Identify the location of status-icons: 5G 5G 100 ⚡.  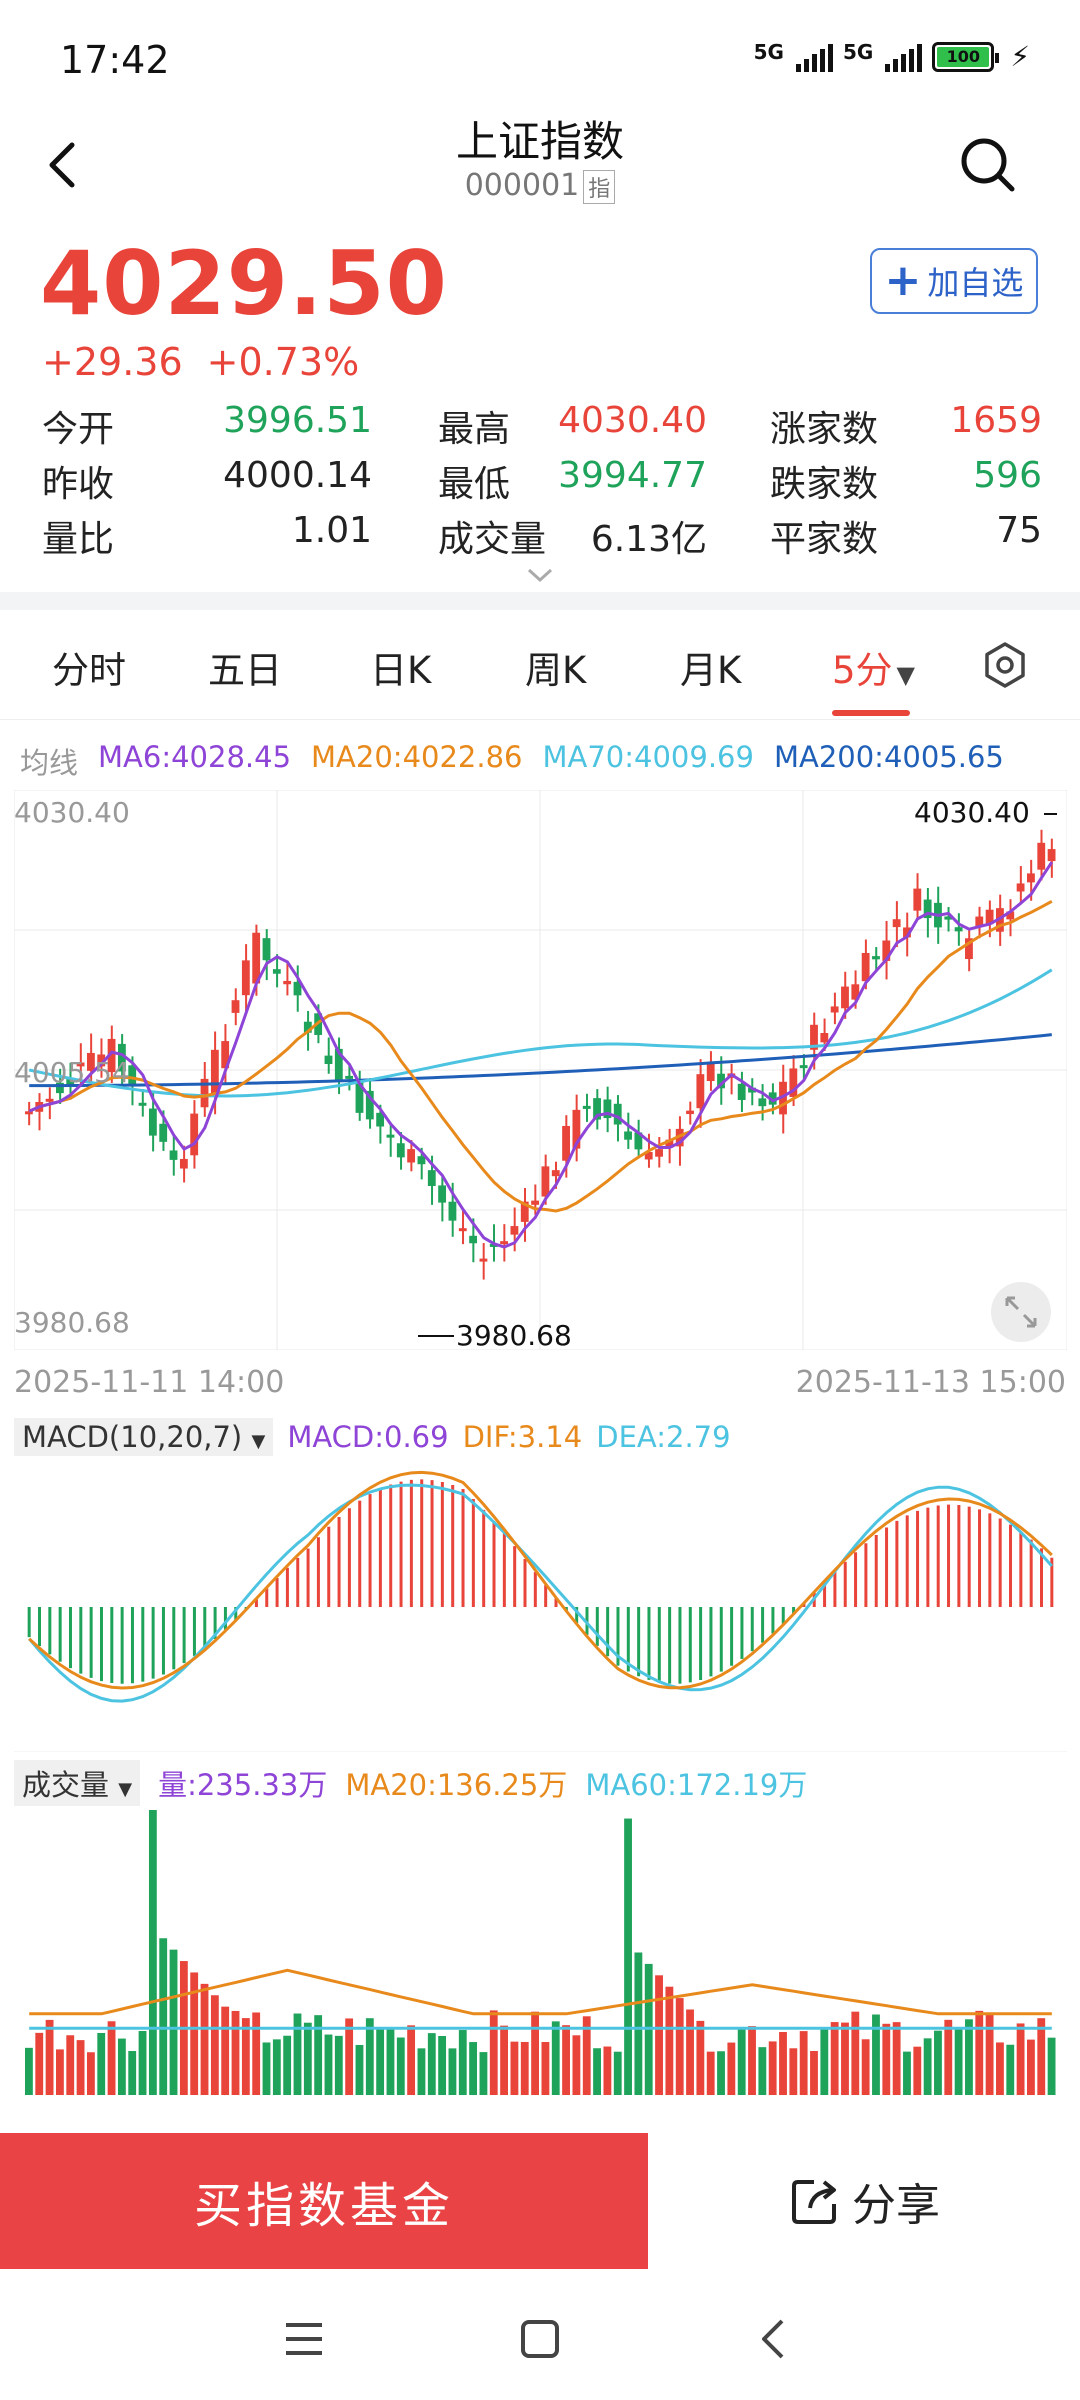
(892, 56).